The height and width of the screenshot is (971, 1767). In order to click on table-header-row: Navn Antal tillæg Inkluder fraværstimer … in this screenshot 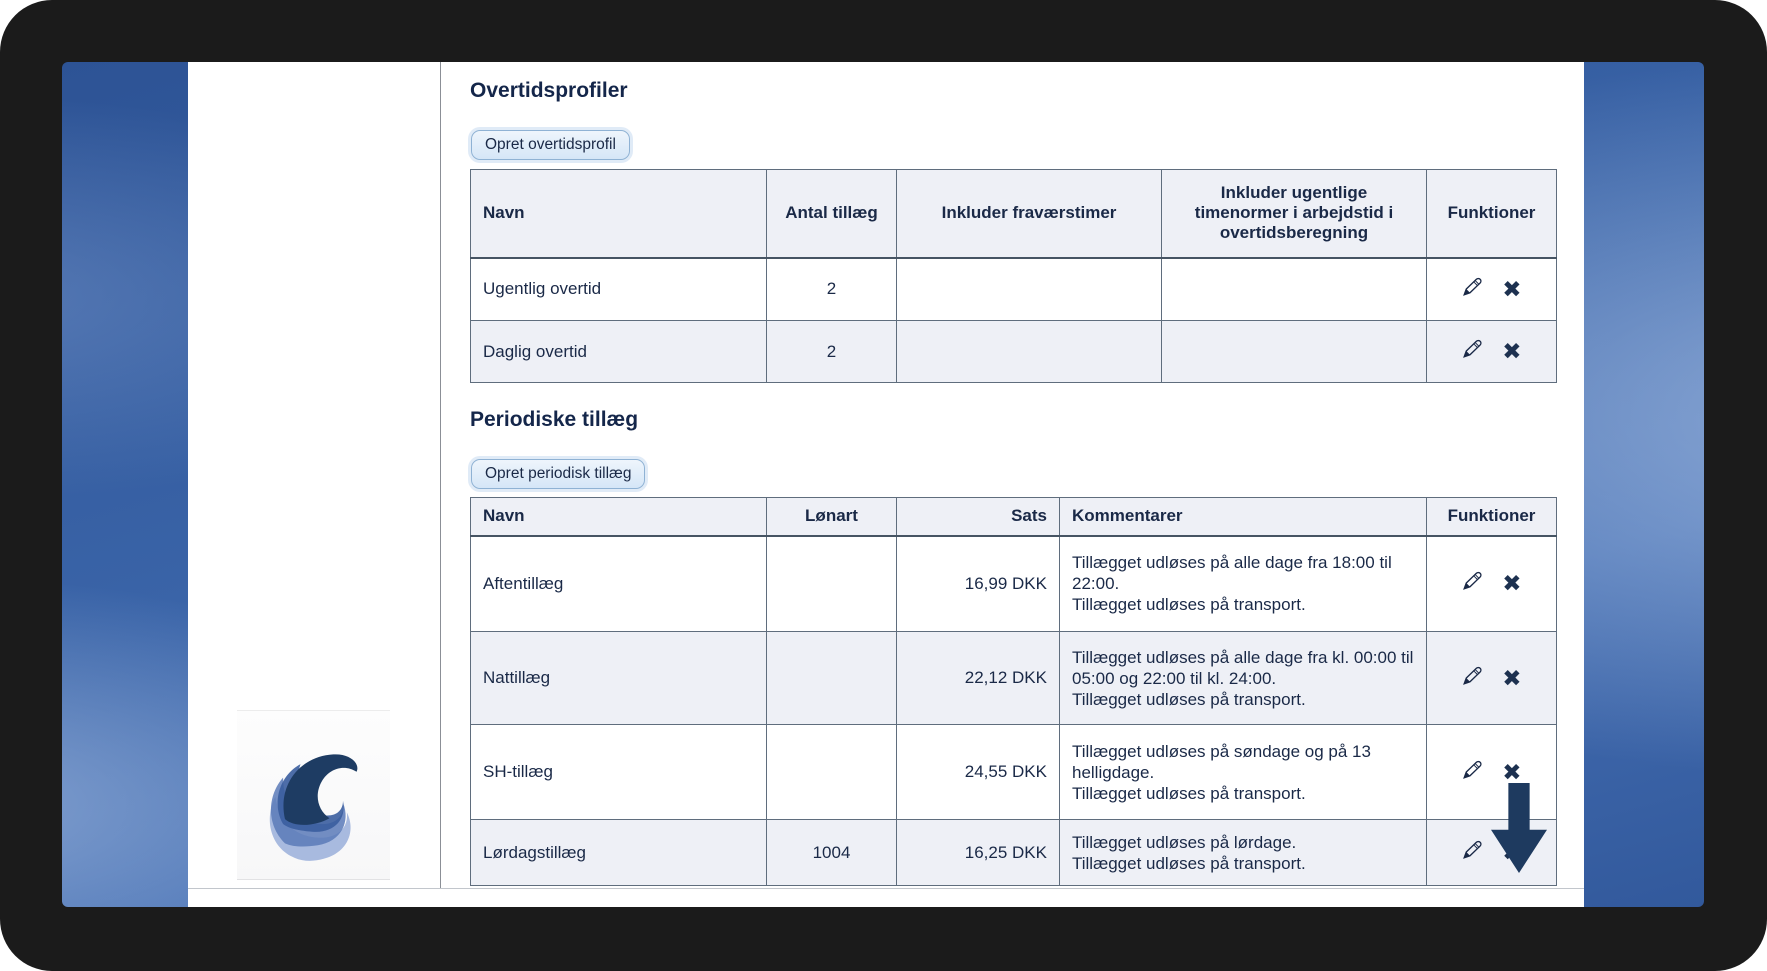, I will do `click(1013, 214)`.